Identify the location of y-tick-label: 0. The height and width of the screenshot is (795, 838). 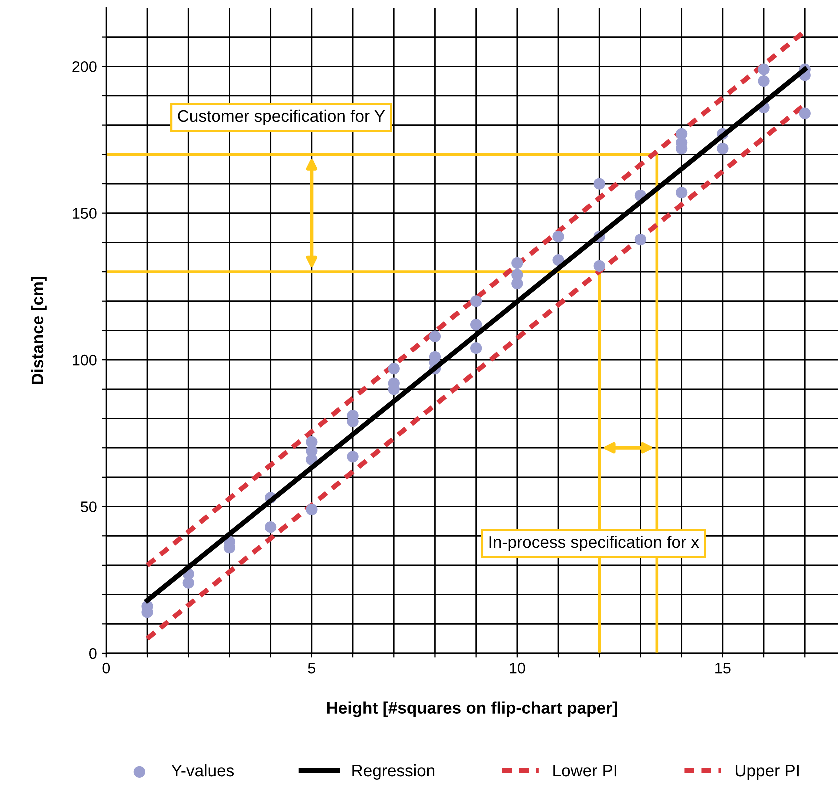
(93, 654).